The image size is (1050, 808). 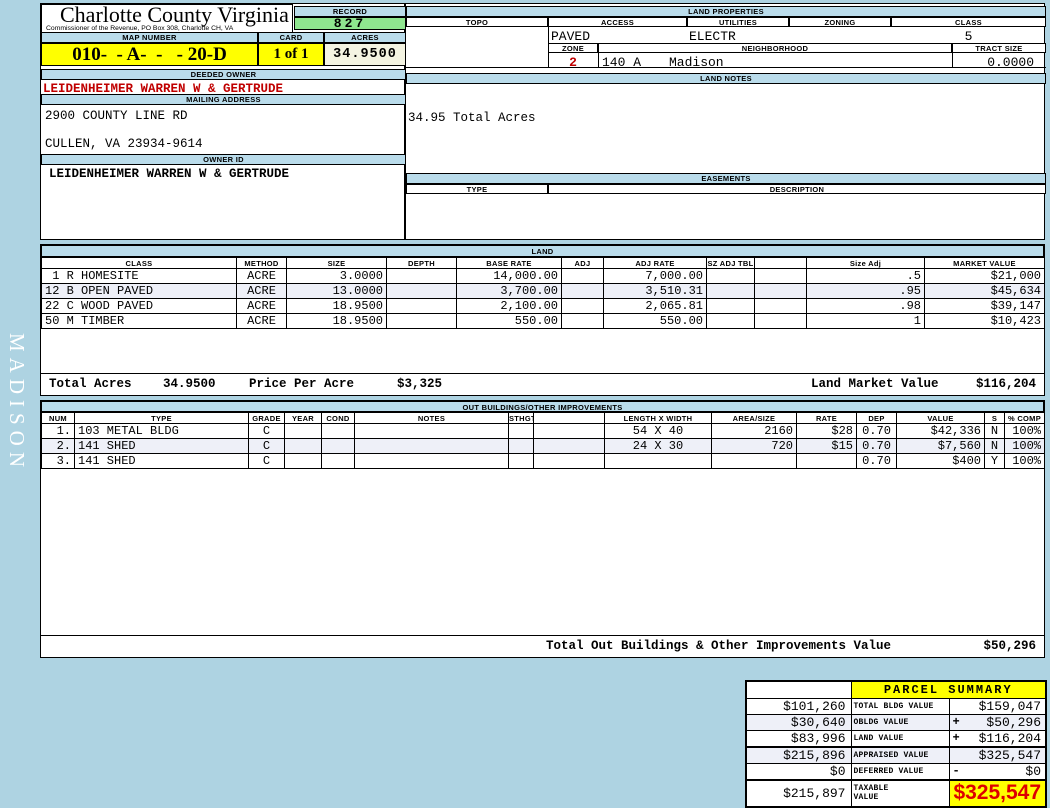 I want to click on zone-divider-right, so click(x=952, y=60).